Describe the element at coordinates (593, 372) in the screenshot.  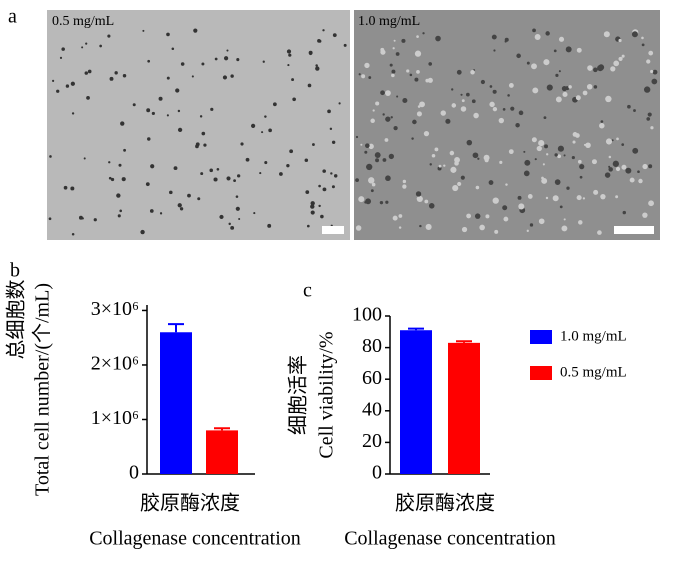
I see `legend-label: 0.5 mg/mL` at that location.